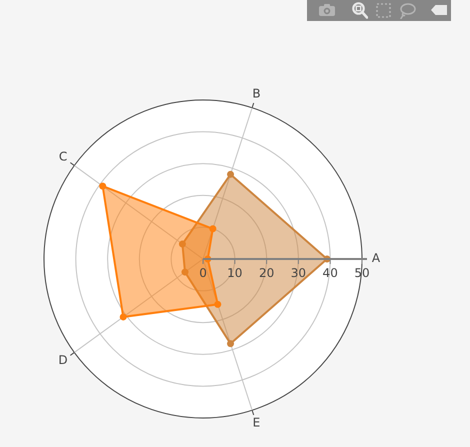 This screenshot has height=447, width=470. Describe the element at coordinates (63, 156) in the screenshot. I see `spoke-label: C` at that location.